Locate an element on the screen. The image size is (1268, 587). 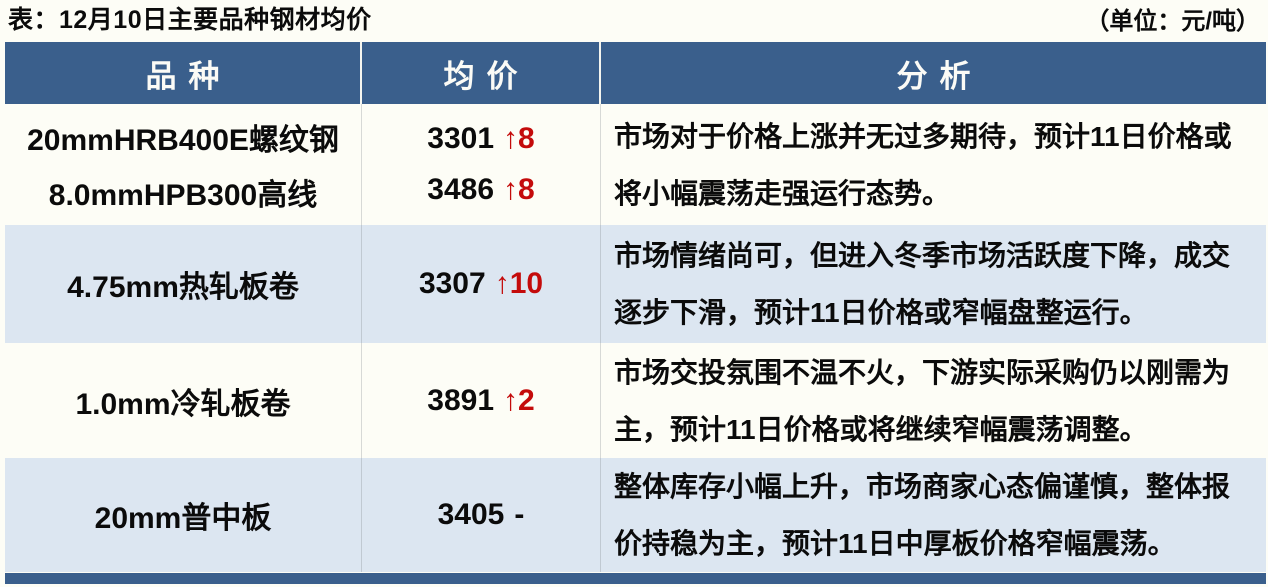
price-line: 3891 ↑2 is located at coordinates (480, 401).